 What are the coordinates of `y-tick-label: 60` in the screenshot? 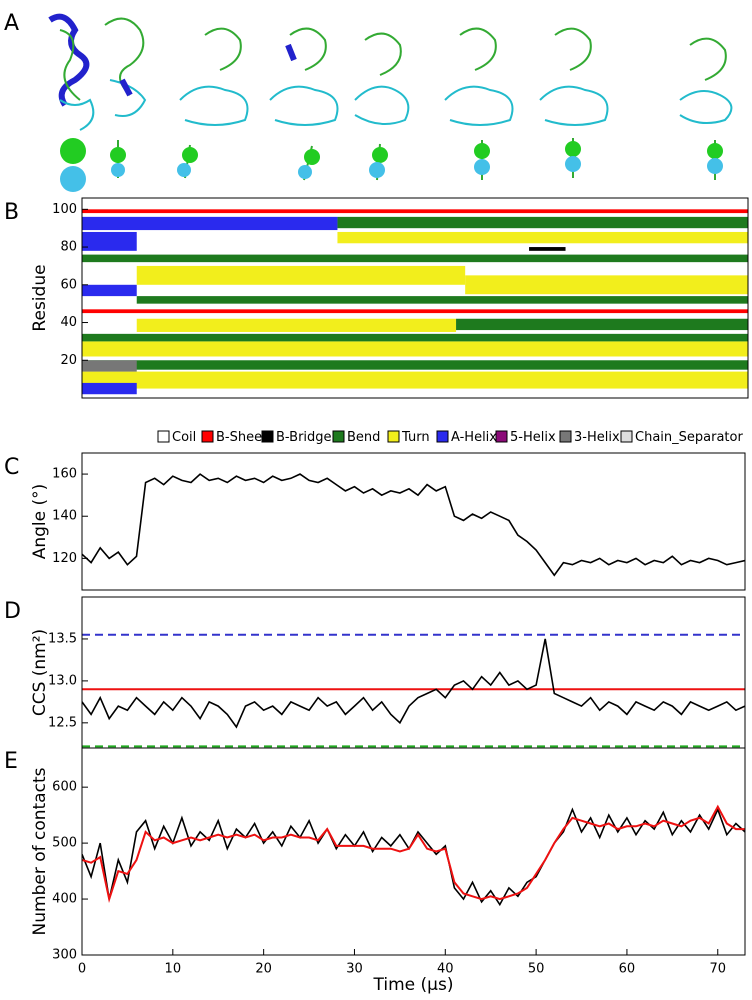 It's located at (68, 284).